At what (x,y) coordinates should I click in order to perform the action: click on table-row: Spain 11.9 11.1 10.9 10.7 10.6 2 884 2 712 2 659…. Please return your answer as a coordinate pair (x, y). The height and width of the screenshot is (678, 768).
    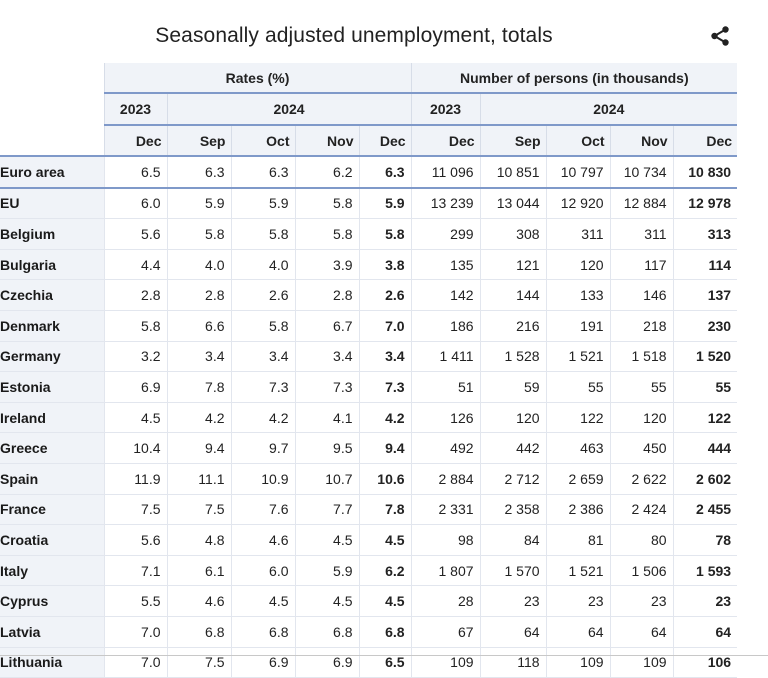
    Looking at the image, I should click on (369, 479).